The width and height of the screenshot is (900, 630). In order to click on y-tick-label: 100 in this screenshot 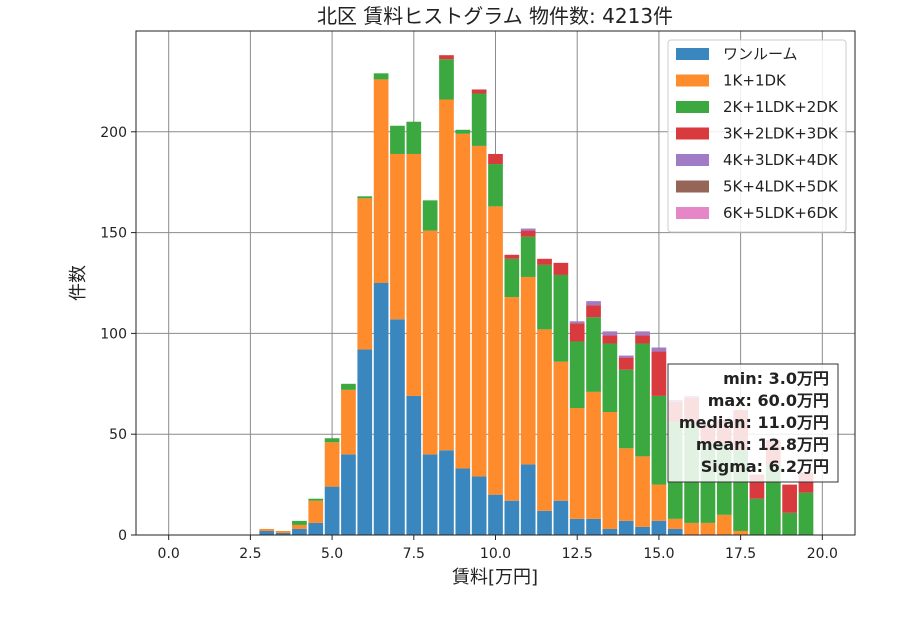, I will do `click(113, 334)`.